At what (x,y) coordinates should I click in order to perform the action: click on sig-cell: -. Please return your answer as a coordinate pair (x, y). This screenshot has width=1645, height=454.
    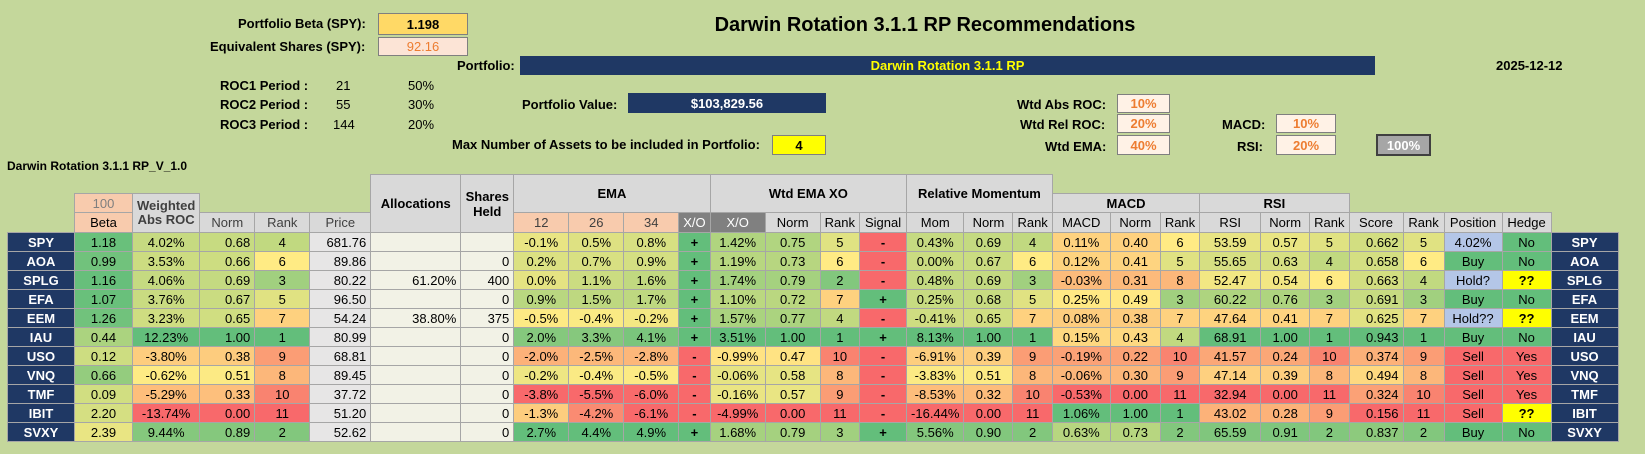
    Looking at the image, I should click on (883, 394).